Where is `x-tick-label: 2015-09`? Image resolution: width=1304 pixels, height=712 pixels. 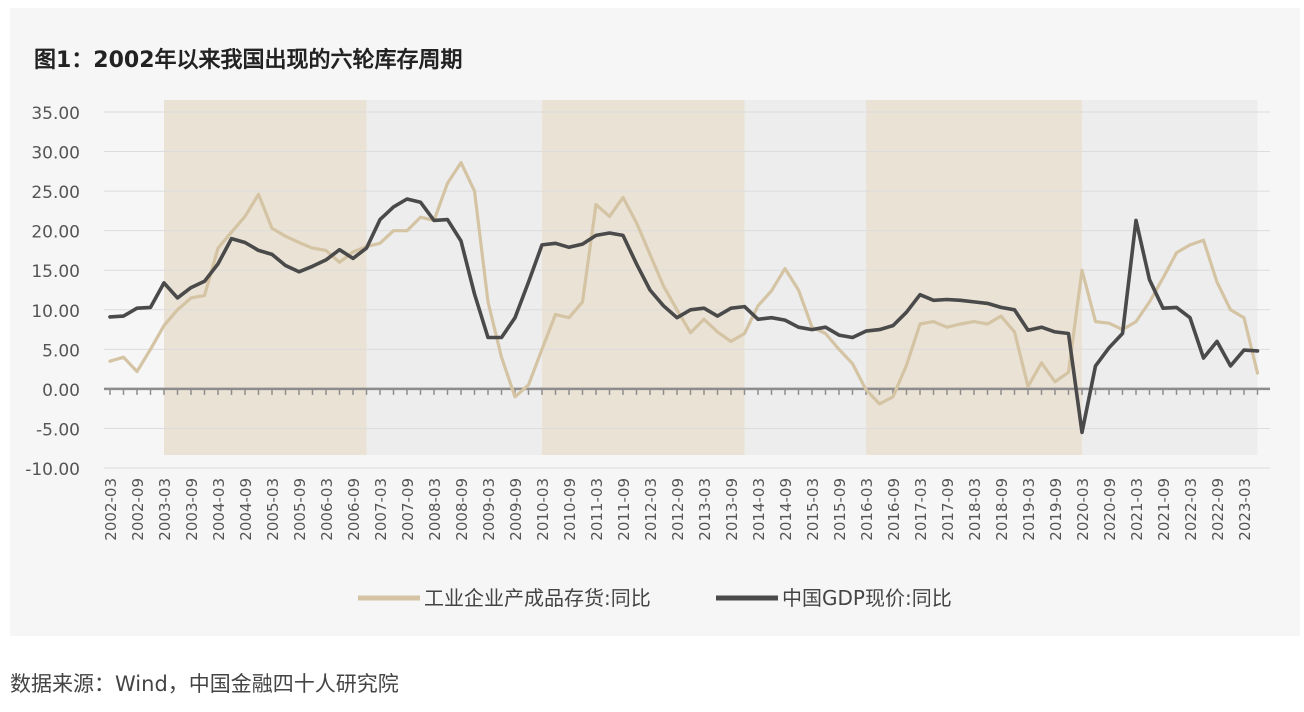 x-tick-label: 2015-09 is located at coordinates (840, 509).